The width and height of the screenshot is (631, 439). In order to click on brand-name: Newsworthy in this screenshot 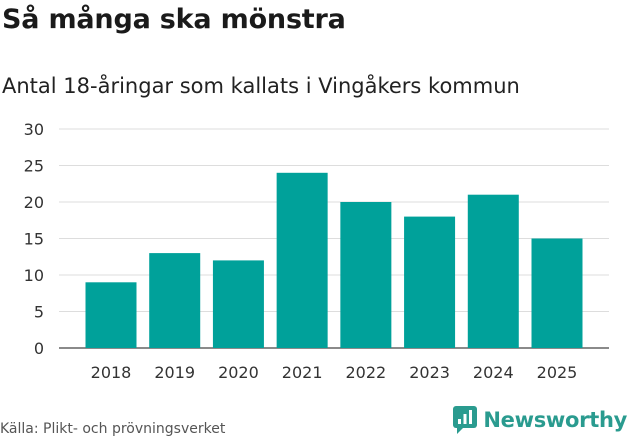, I will do `click(555, 420)`.